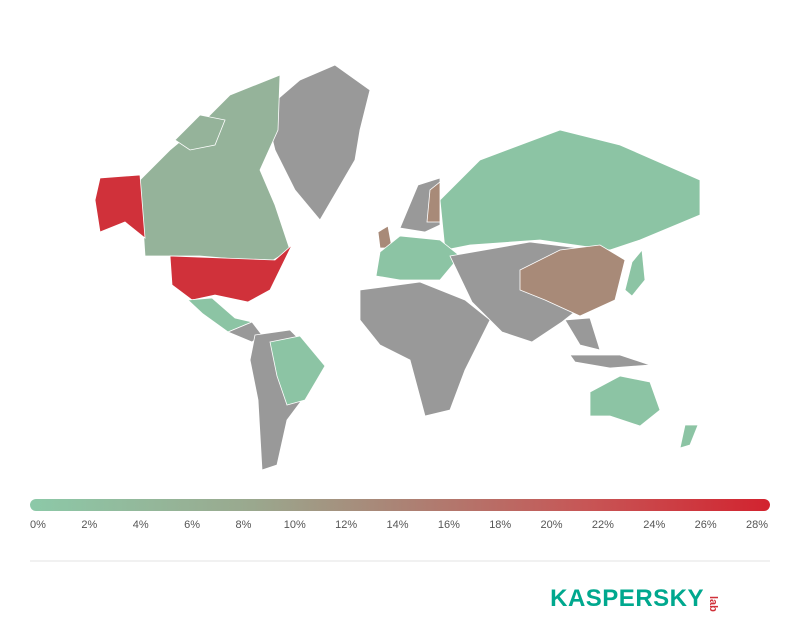 The image size is (800, 628). Describe the element at coordinates (89, 525) in the screenshot. I see `scale-label: 2%` at that location.